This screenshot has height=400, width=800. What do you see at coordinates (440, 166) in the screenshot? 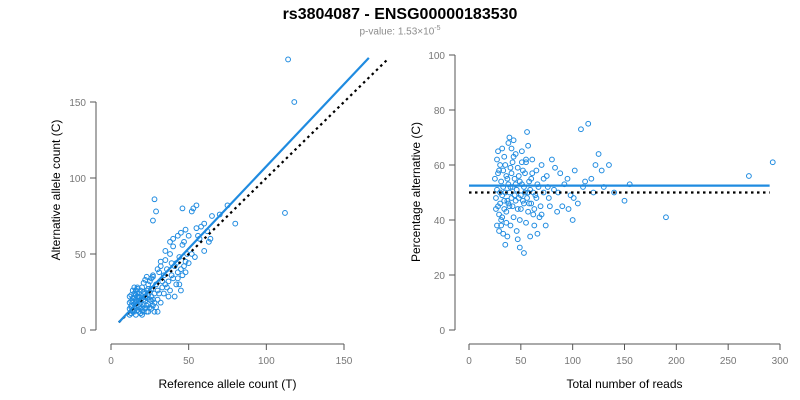
I see `y-tick-label: 60` at bounding box center [440, 166].